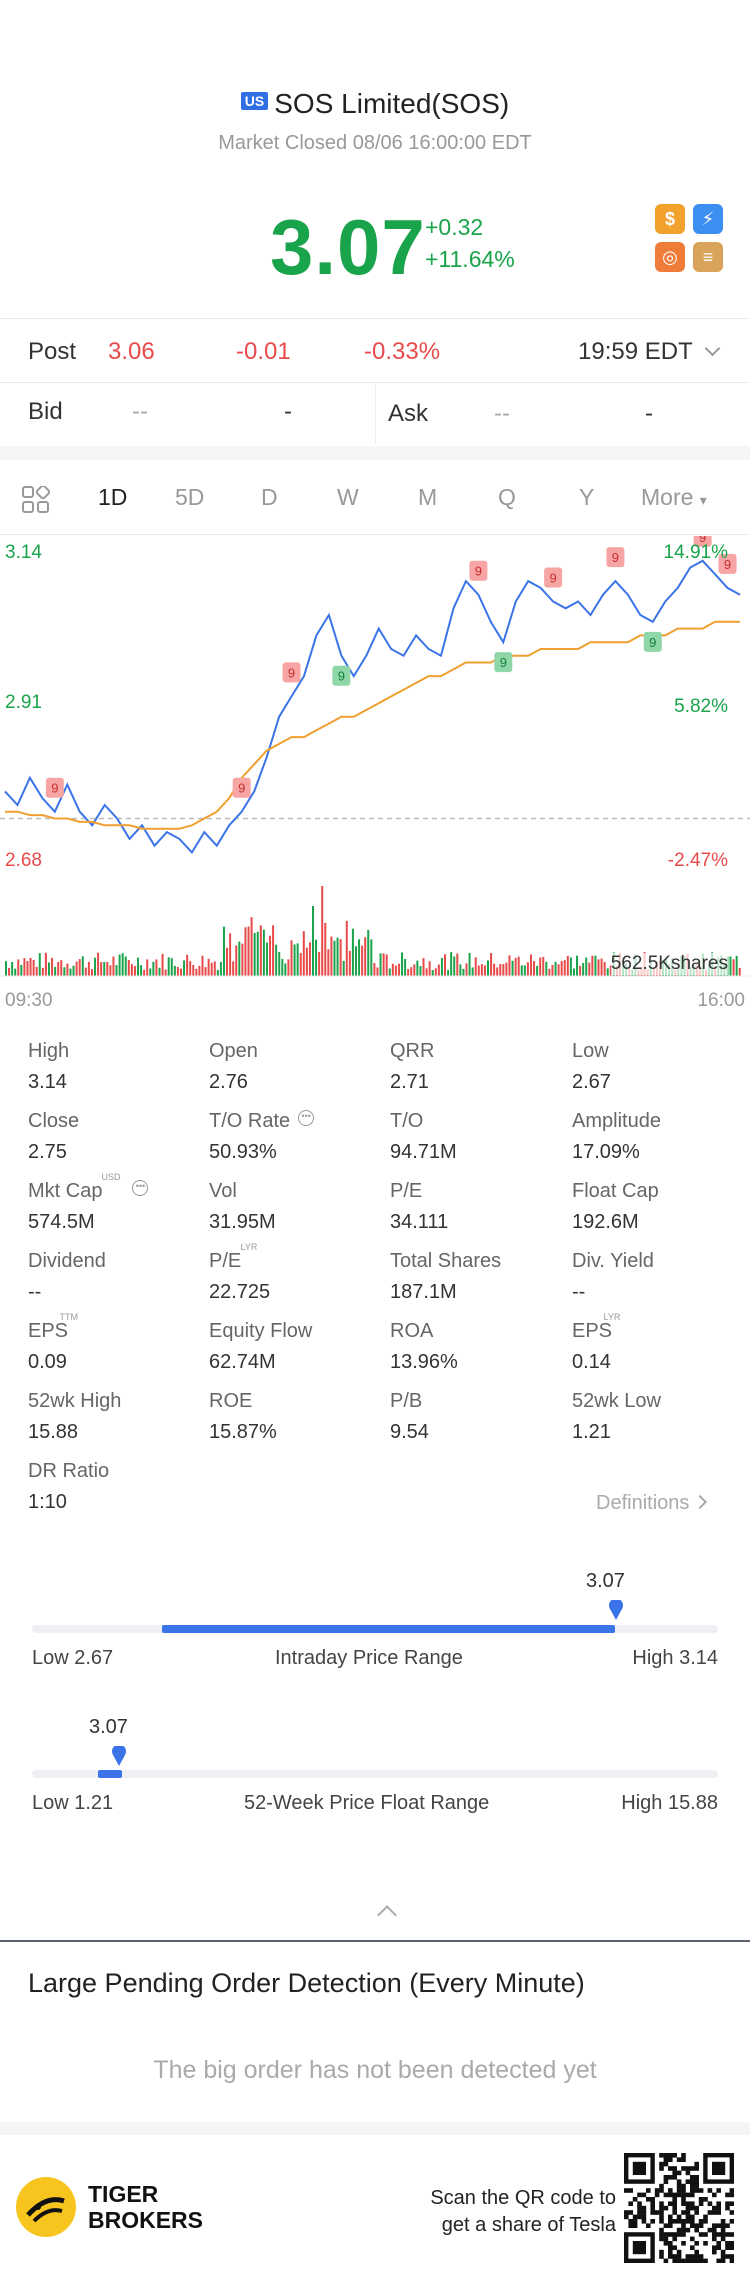 This screenshot has width=750, height=2280. Describe the element at coordinates (36, 499) in the screenshot. I see `grid-icon` at that location.